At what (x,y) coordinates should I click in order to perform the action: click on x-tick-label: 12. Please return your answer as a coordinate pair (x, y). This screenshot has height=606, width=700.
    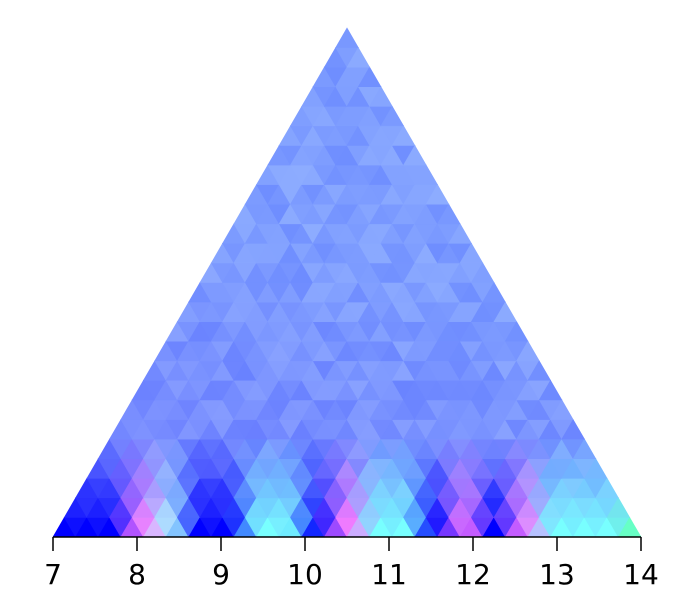
    Looking at the image, I should click on (473, 574).